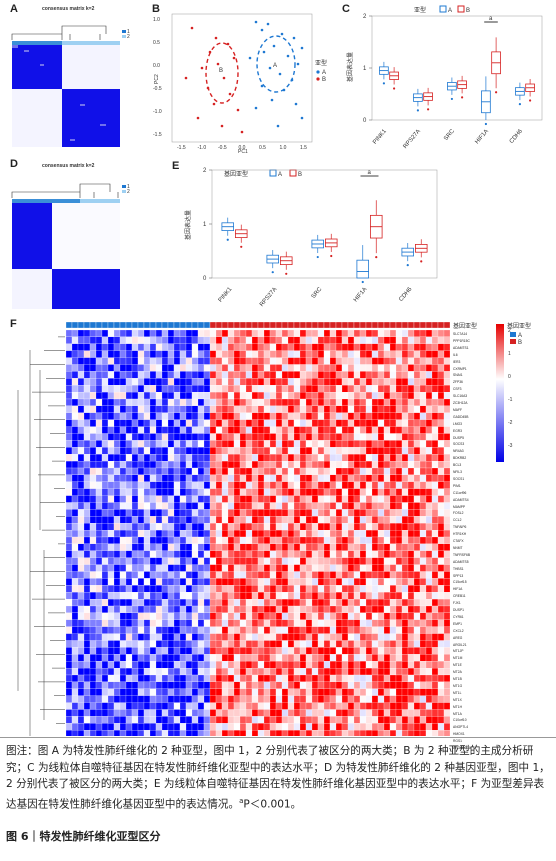  What do you see at coordinates (380, 137) in the screenshot?
I see `box-xtick: PINK1` at bounding box center [380, 137].